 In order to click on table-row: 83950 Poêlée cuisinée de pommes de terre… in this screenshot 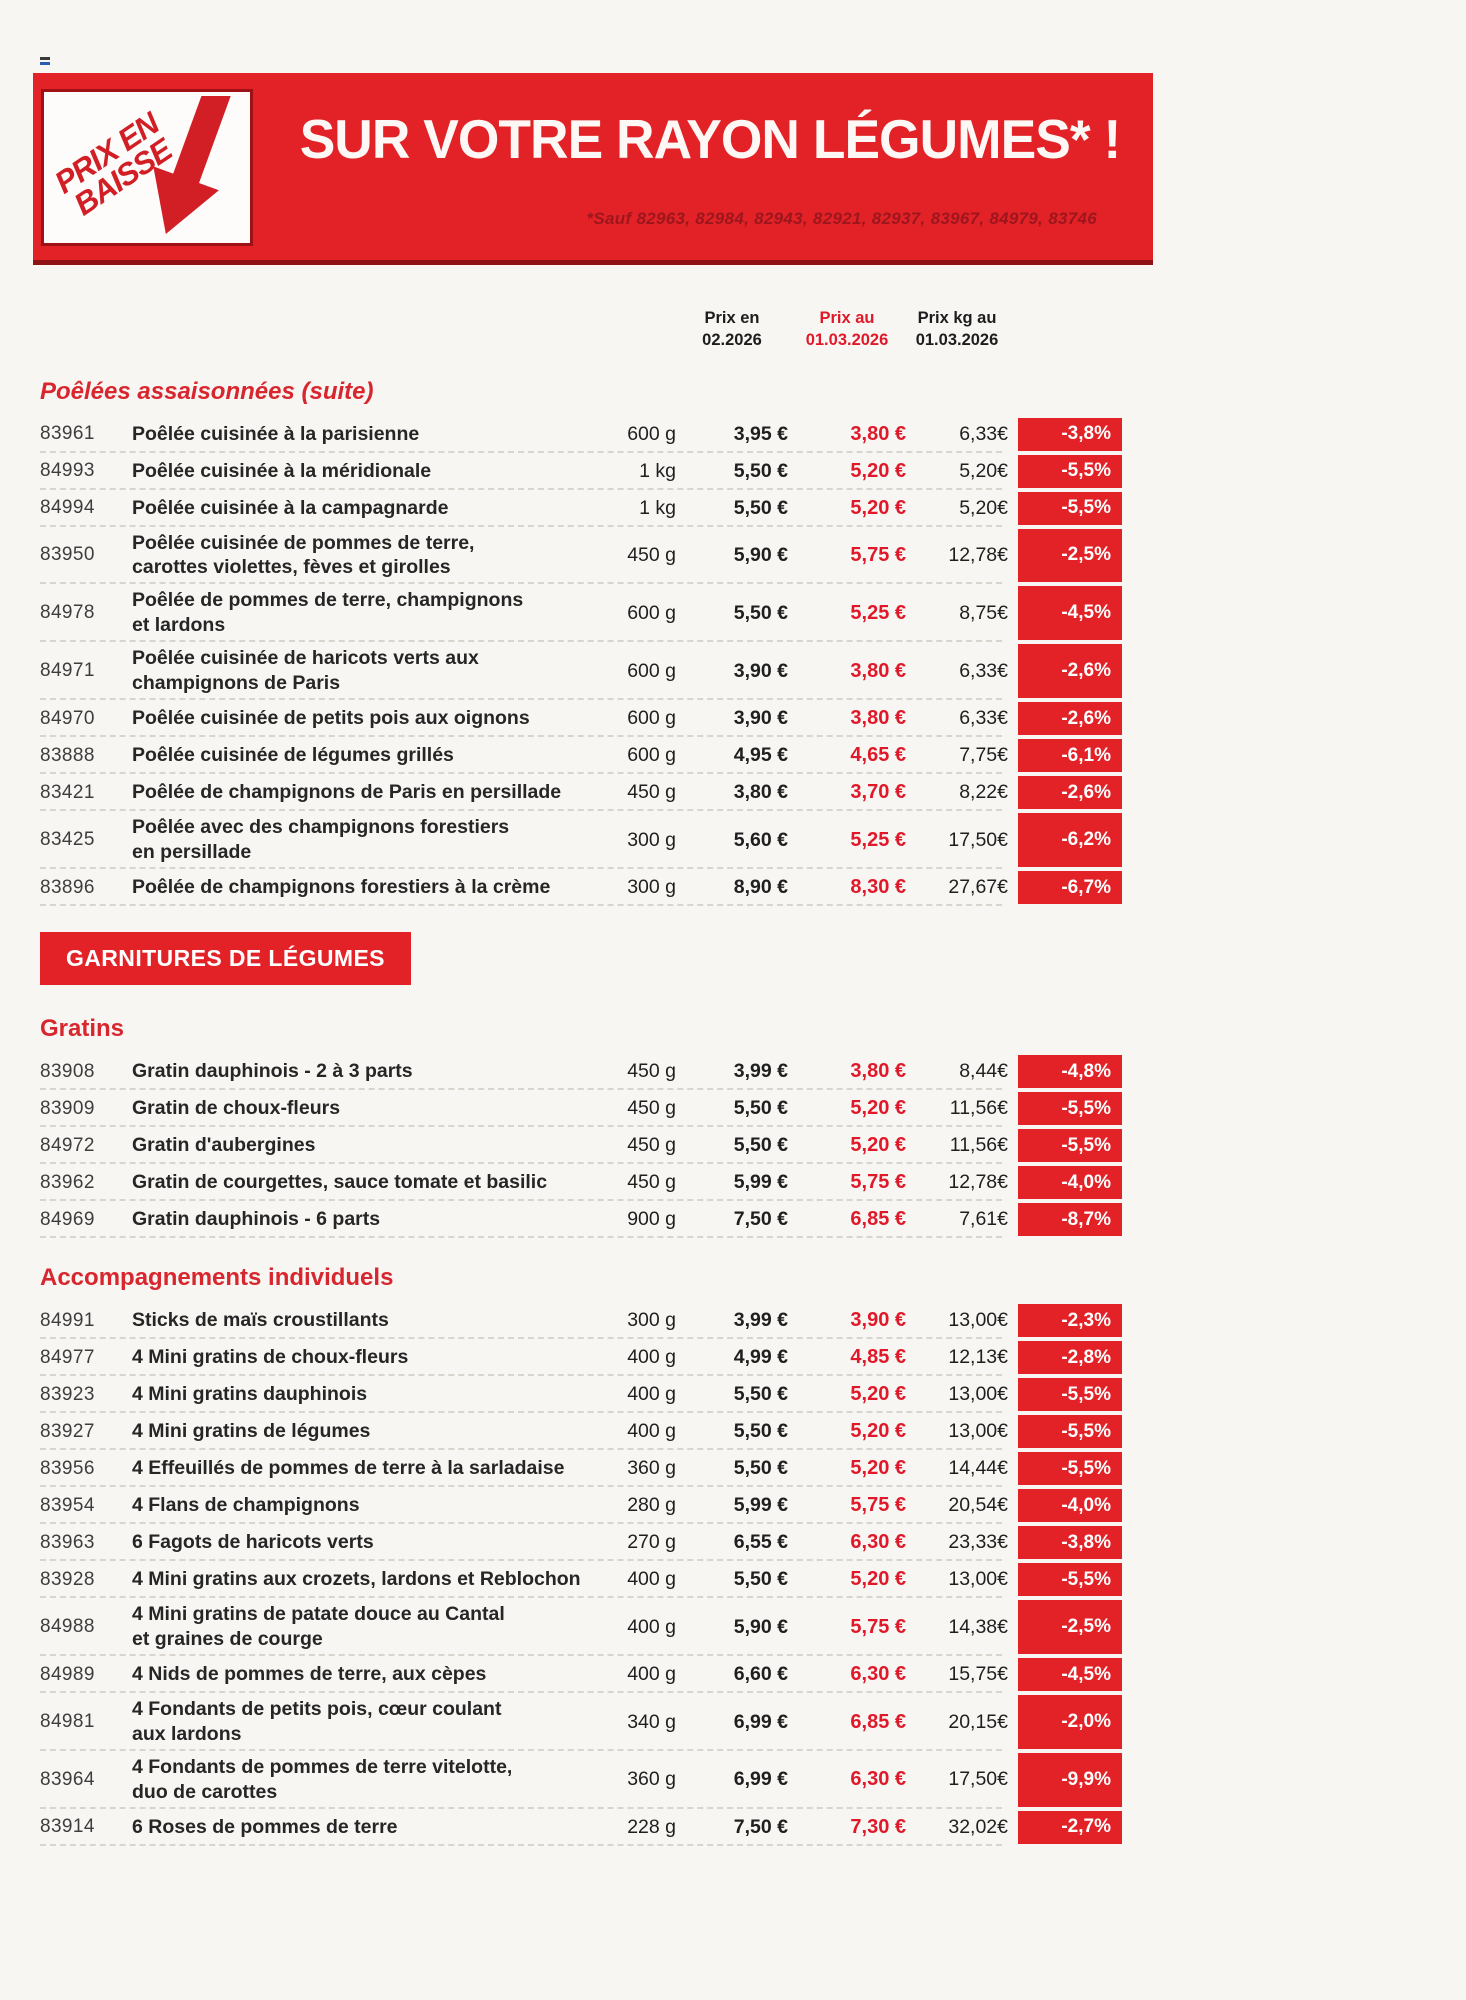, I will do `click(581, 556)`.